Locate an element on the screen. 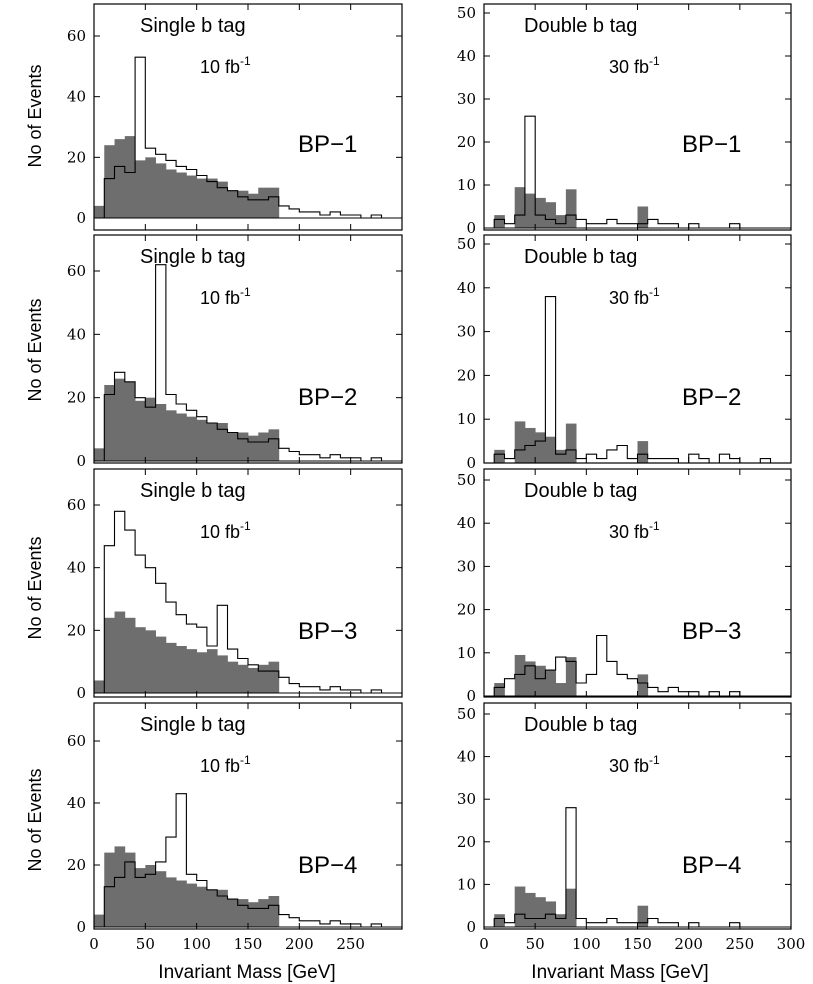  benchmark-label: BP−3 is located at coordinates (327, 631).